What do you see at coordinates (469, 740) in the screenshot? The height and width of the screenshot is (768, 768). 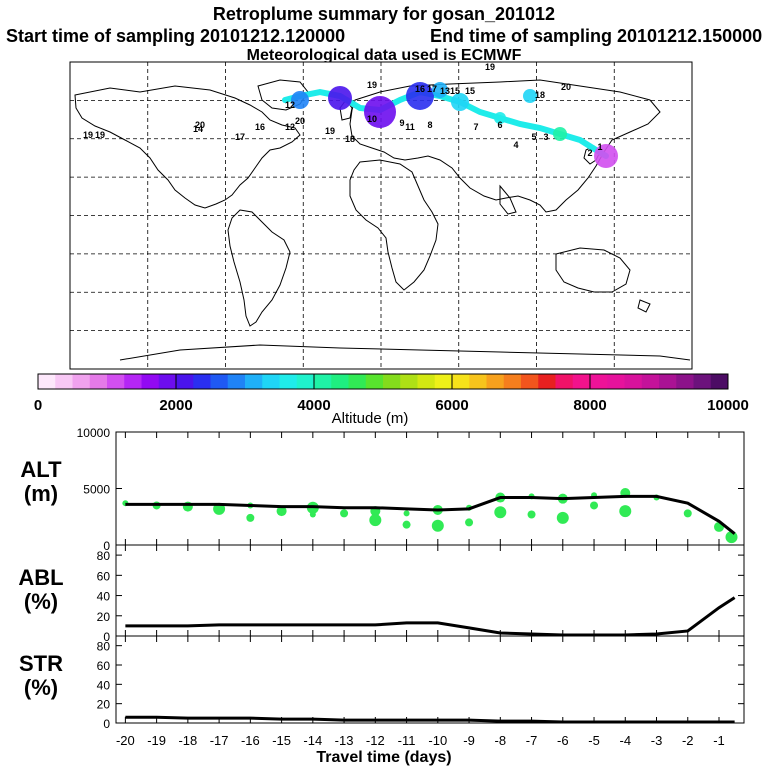 I see `x-tick-label: -9` at bounding box center [469, 740].